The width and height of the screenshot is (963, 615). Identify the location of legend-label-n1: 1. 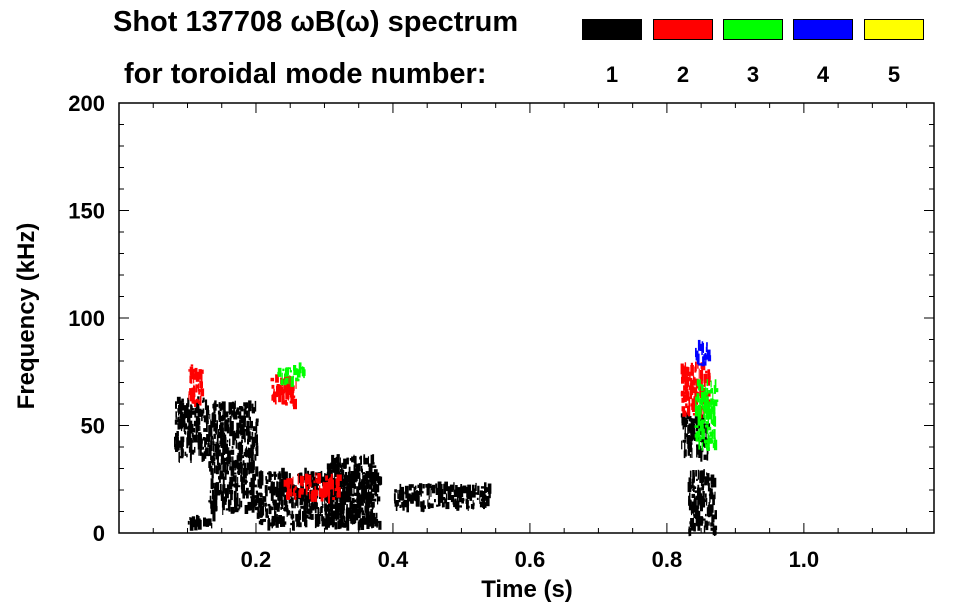
(612, 74).